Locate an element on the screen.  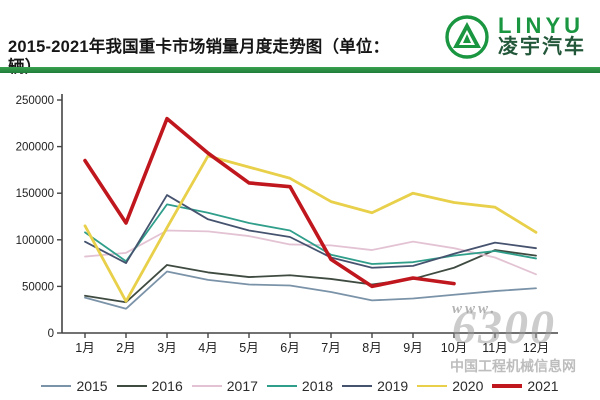
brand-logo: LINYU 凌宇汽车 is located at coordinates (514, 36).